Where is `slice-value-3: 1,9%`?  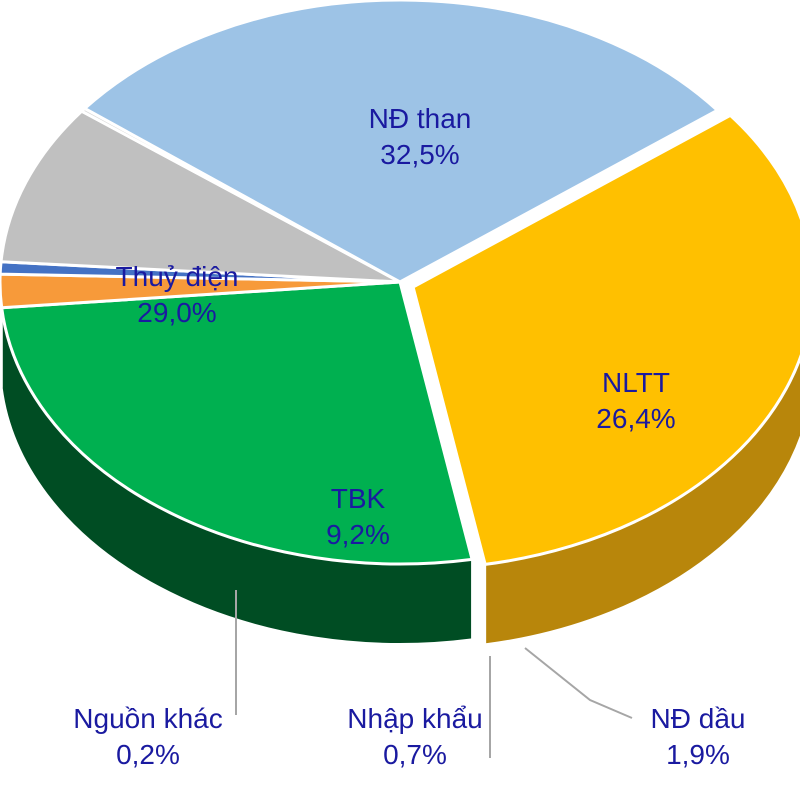 slice-value-3: 1,9% is located at coordinates (698, 754).